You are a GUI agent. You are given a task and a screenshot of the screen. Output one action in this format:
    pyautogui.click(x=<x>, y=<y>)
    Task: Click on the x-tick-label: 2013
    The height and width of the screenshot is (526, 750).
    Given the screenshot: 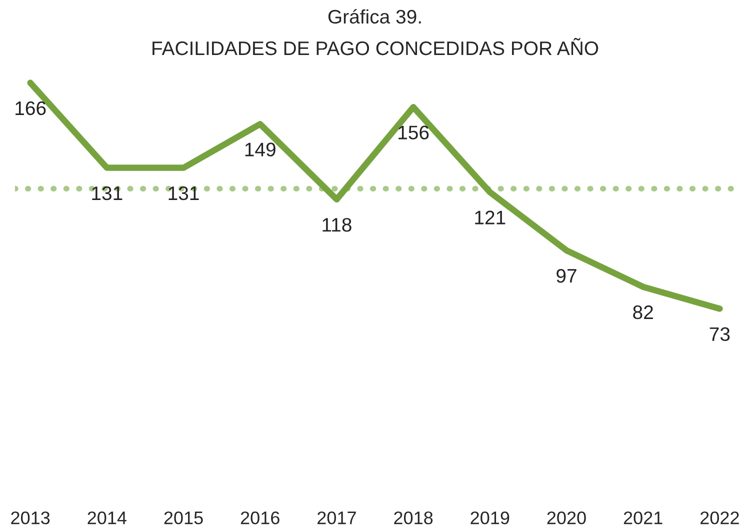 What is the action you would take?
    pyautogui.click(x=30, y=518)
    